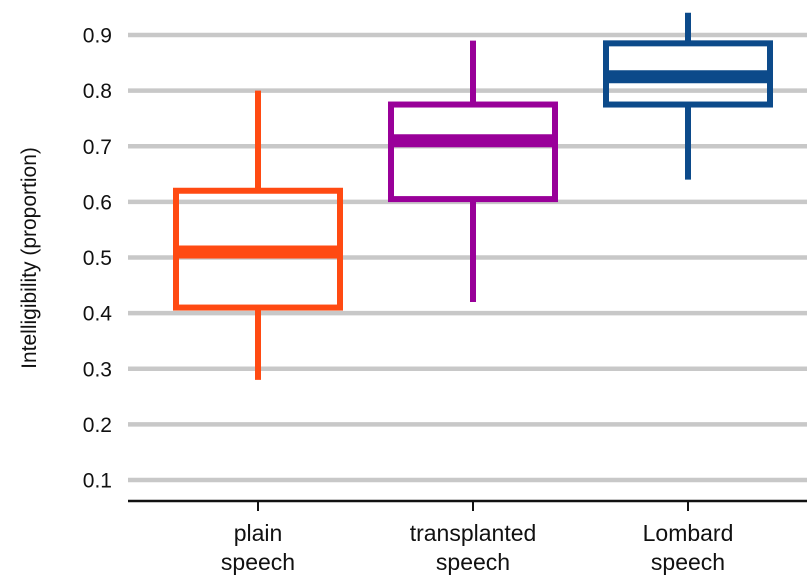 Image resolution: width=807 pixels, height=579 pixels. What do you see at coordinates (97, 147) in the screenshot?
I see `y-tick-label: 0.7` at bounding box center [97, 147].